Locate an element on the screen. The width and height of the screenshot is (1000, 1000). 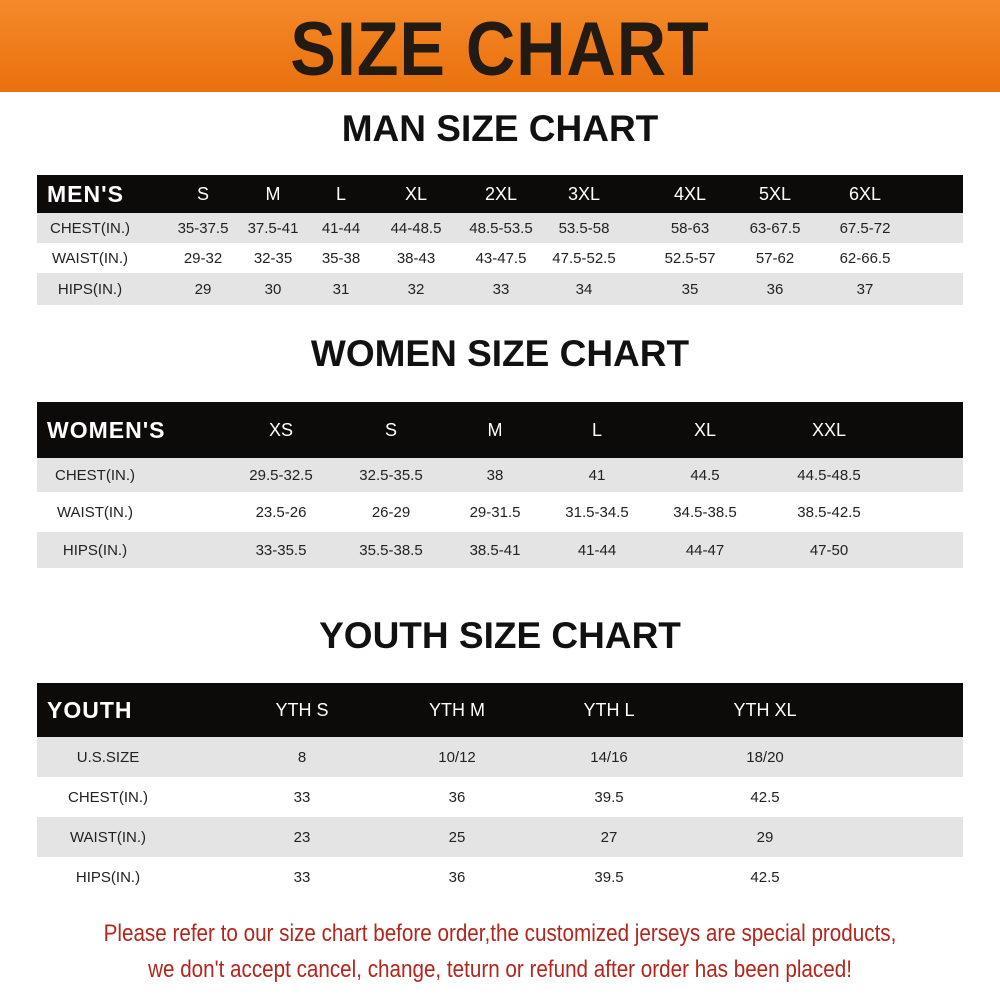
measurement-value: 37.5-41 is located at coordinates (273, 228).